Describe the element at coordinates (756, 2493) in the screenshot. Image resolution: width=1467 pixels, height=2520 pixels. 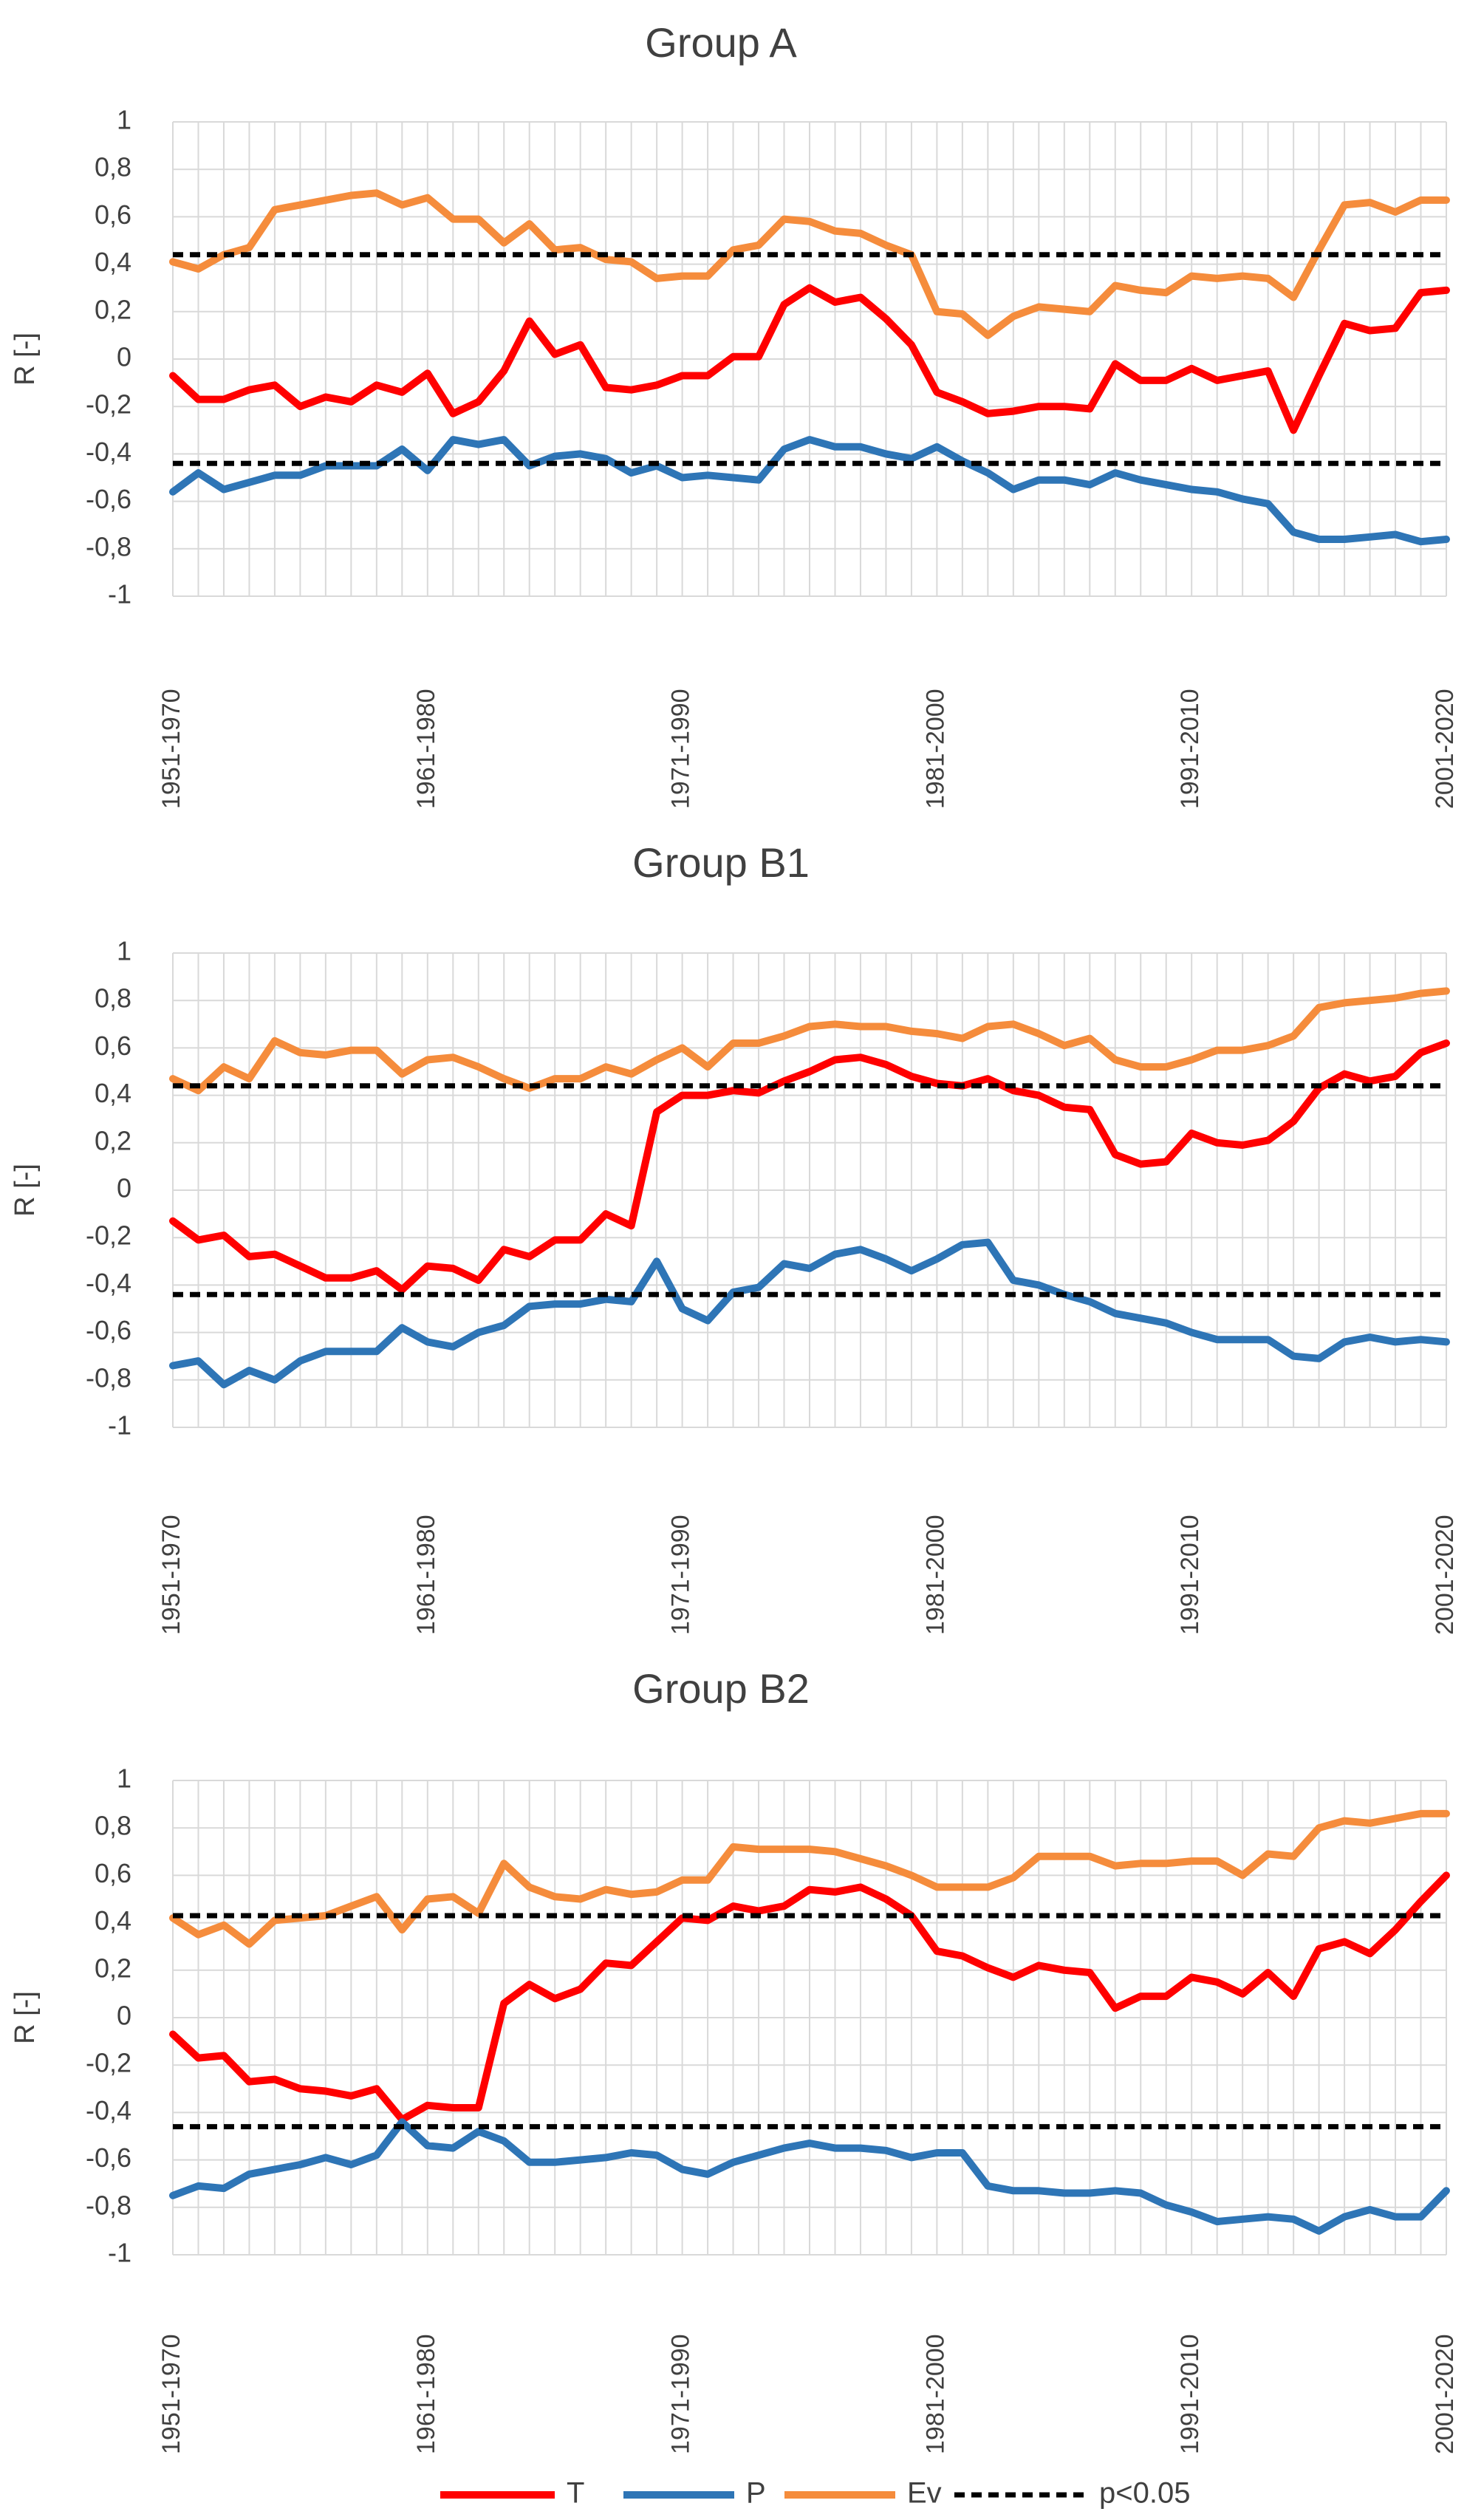
I see `legend-label-P: P` at that location.